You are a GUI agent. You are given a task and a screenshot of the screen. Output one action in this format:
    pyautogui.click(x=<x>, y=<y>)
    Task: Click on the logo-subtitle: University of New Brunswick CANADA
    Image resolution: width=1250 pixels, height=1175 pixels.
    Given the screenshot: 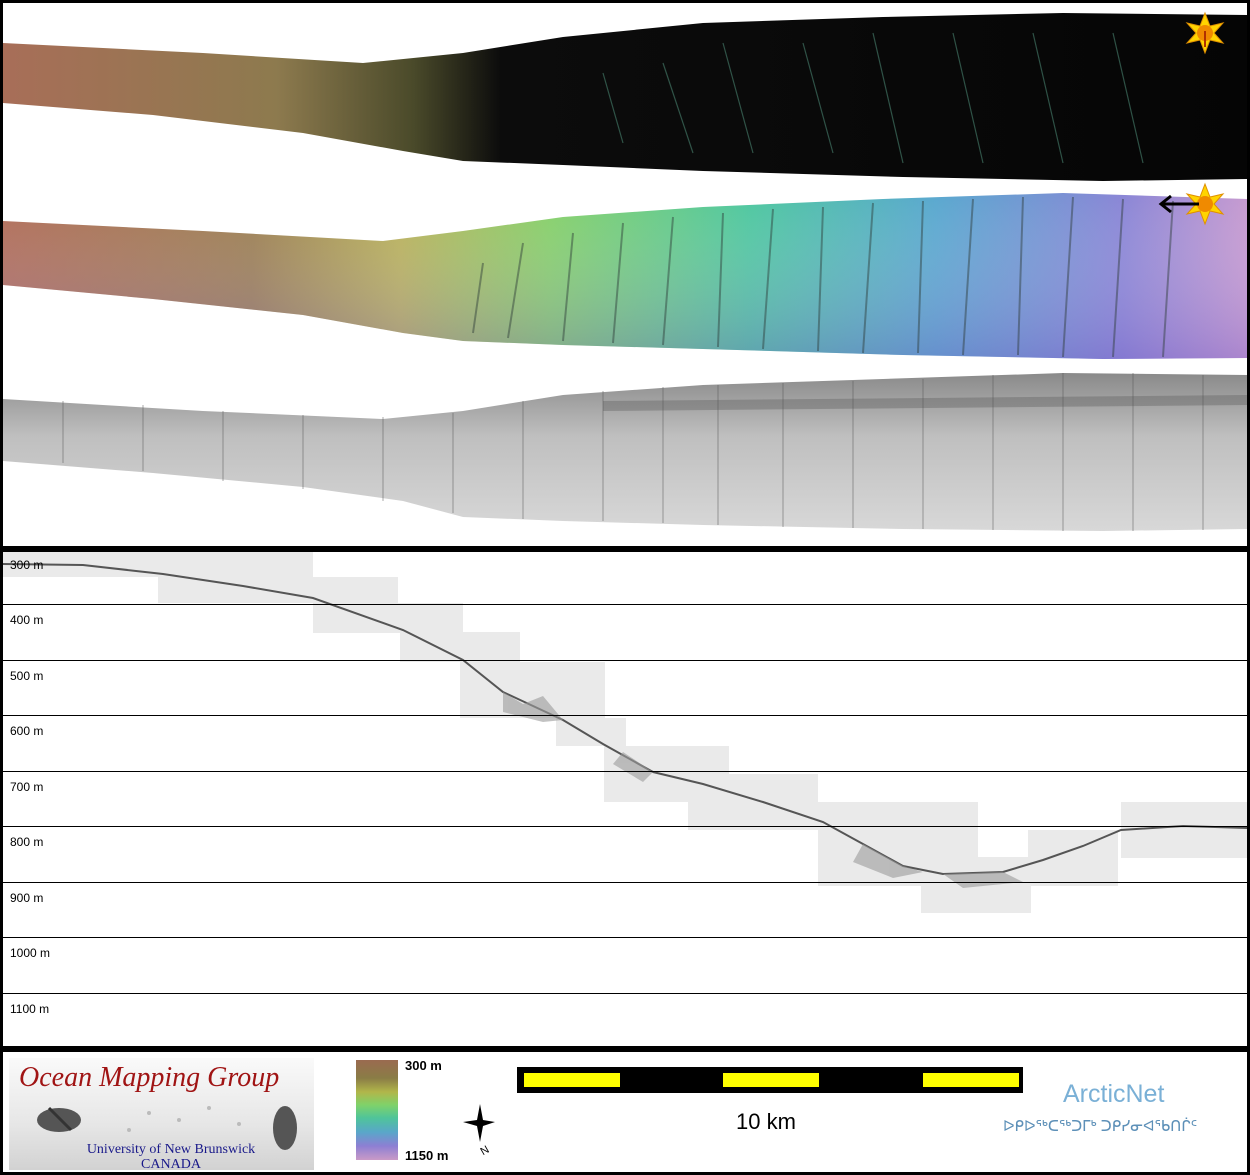 What is the action you would take?
    pyautogui.click(x=171, y=1156)
    